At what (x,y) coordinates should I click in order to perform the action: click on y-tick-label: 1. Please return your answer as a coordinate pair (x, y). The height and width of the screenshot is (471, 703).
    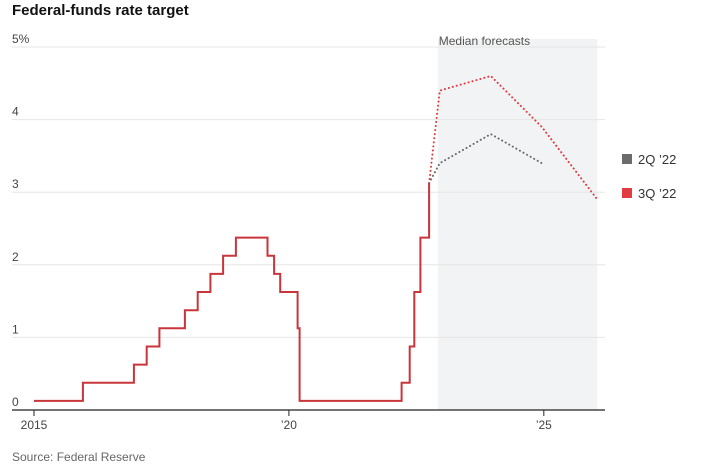
    Looking at the image, I should click on (15, 329).